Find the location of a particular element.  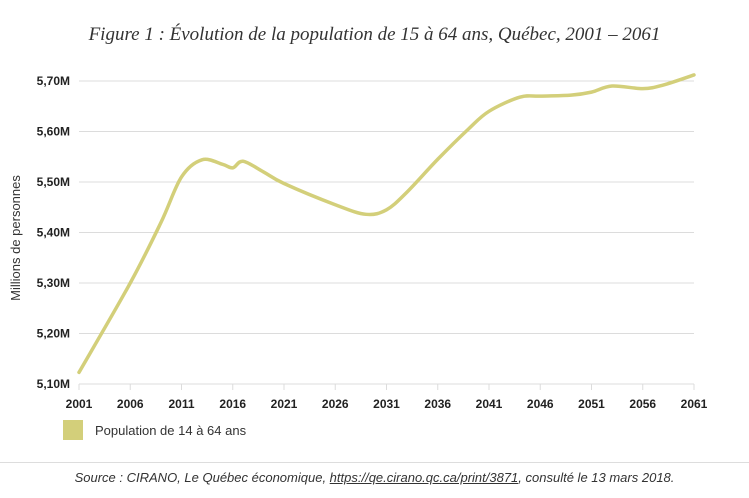

x-tick-label: 2016 is located at coordinates (232, 404).